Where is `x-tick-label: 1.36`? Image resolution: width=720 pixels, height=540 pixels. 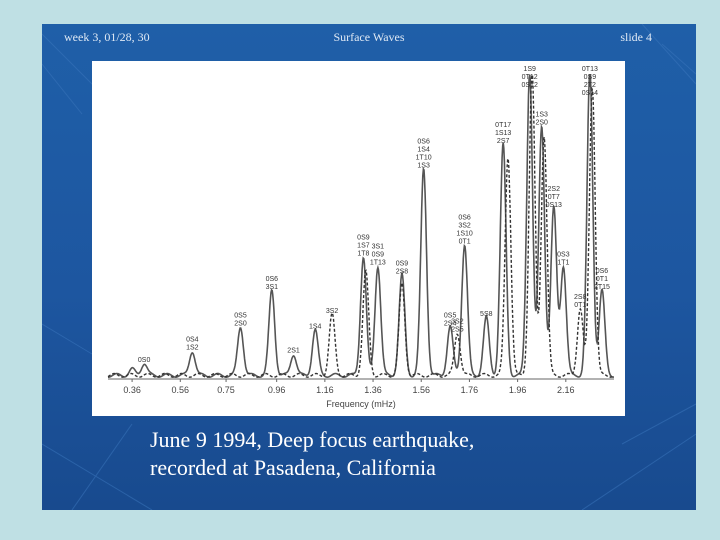 x-tick-label: 1.36 is located at coordinates (373, 390).